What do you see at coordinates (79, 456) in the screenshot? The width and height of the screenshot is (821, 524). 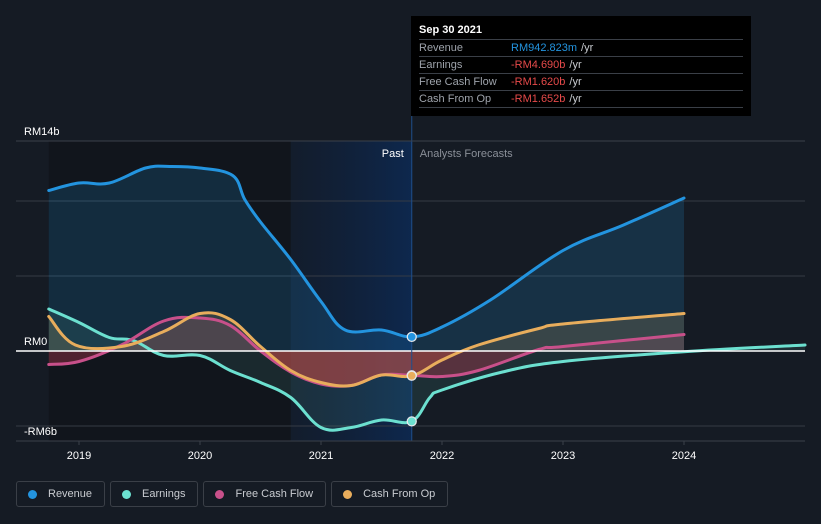 I see `x-tick-label: 2019` at bounding box center [79, 456].